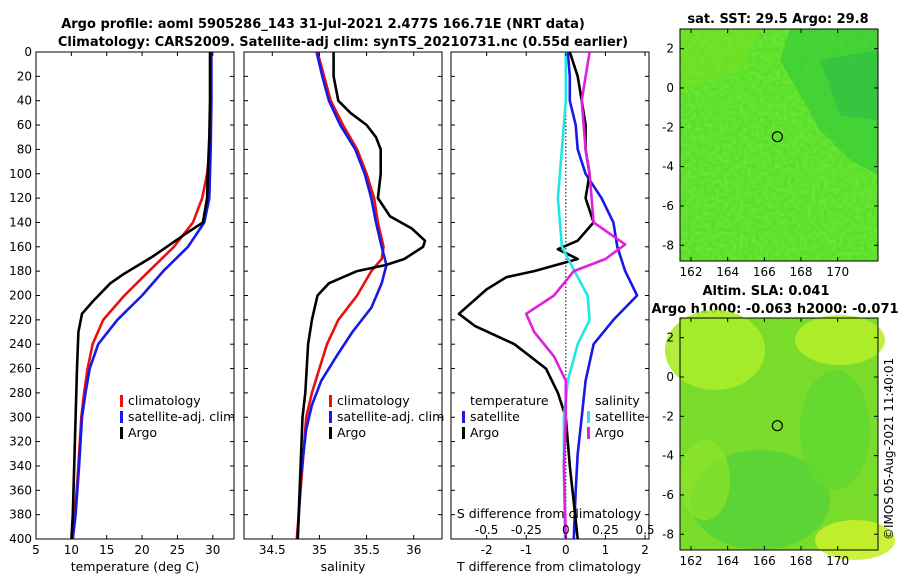 The image size is (900, 580). What do you see at coordinates (20, 247) in the screenshot?
I see `y-tick-label: 160` at bounding box center [20, 247].